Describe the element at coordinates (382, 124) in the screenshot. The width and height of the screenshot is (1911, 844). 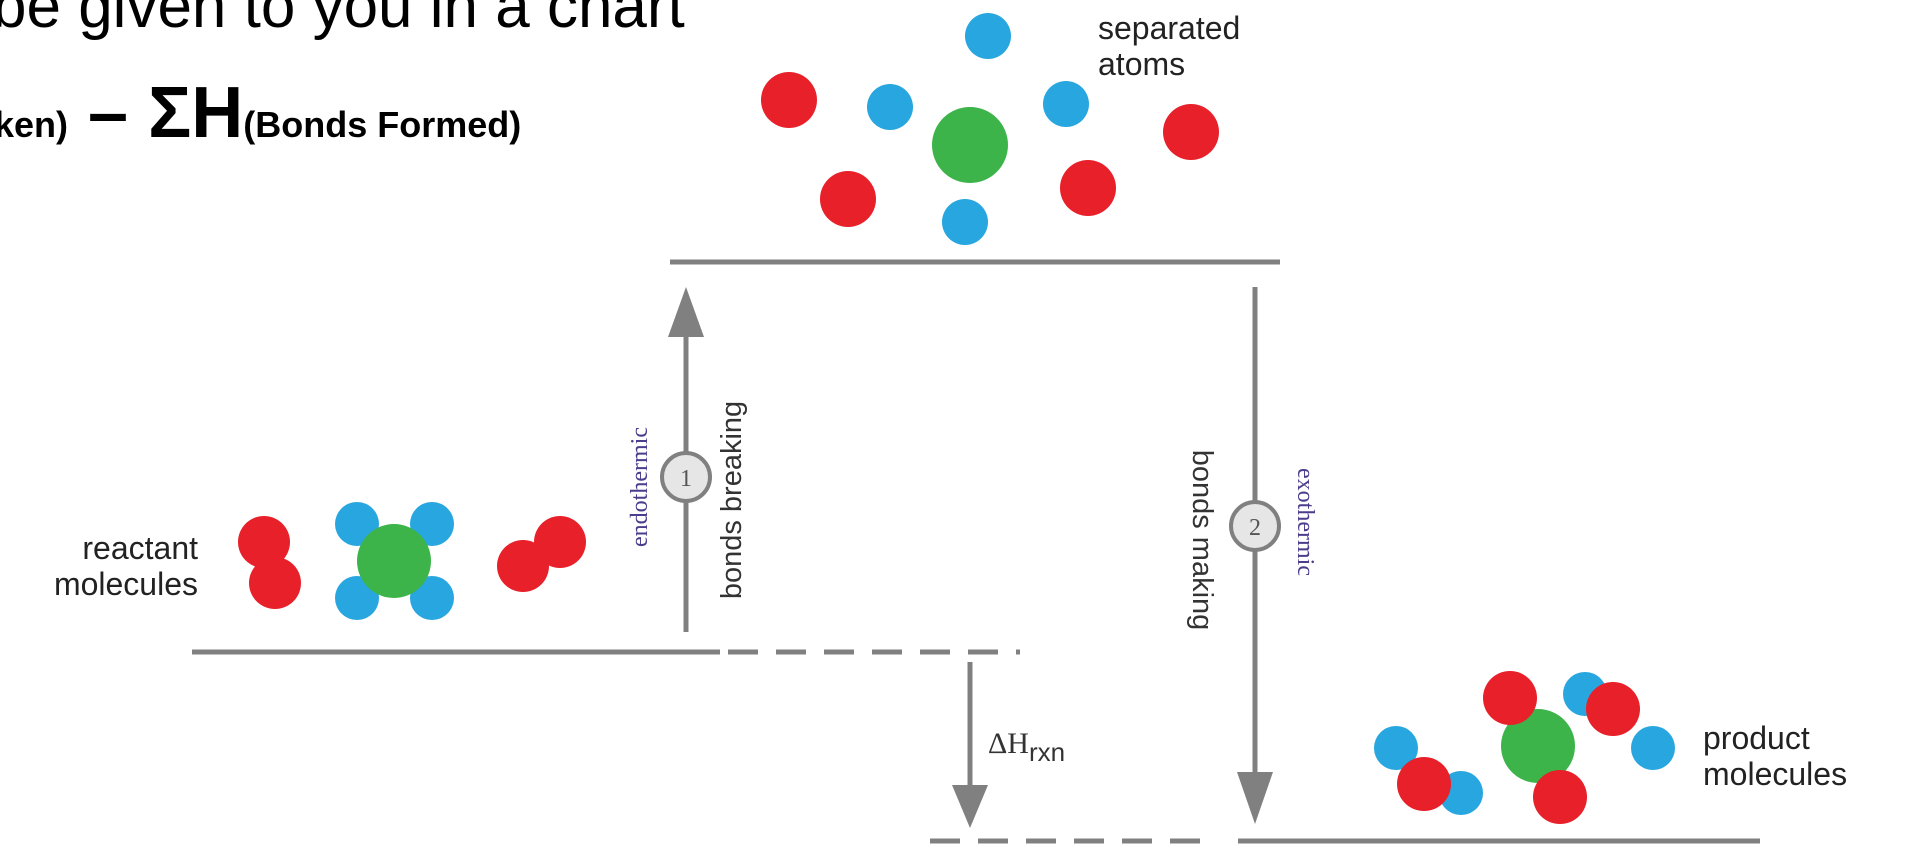
I see `equation-right-subscript: (Bonds Formed)` at that location.